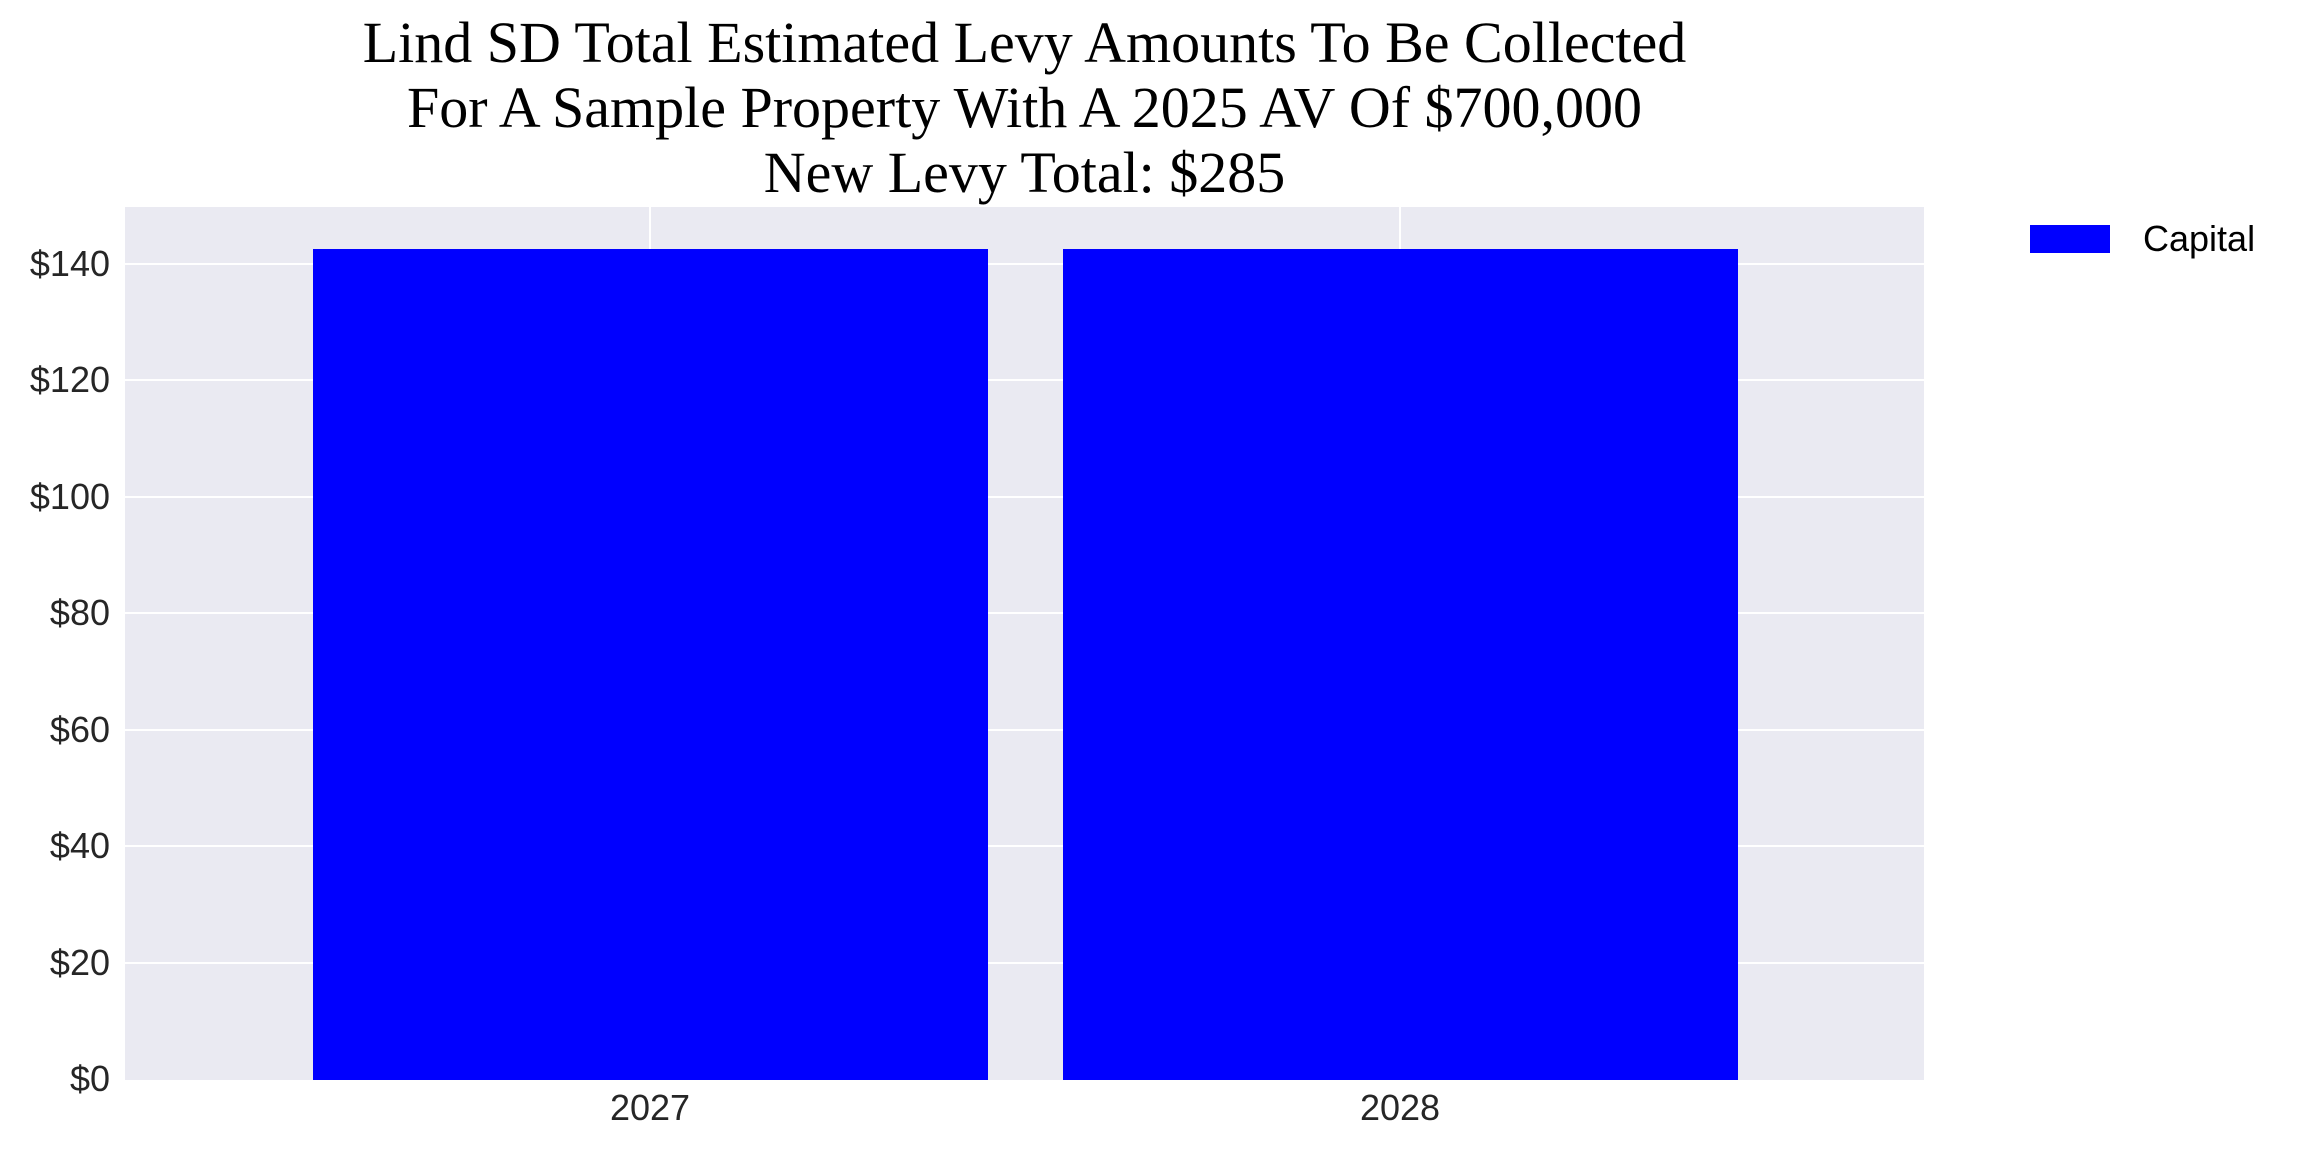 This screenshot has width=2304, height=1152. Describe the element at coordinates (79, 729) in the screenshot. I see `y-tick-label: $60` at that location.